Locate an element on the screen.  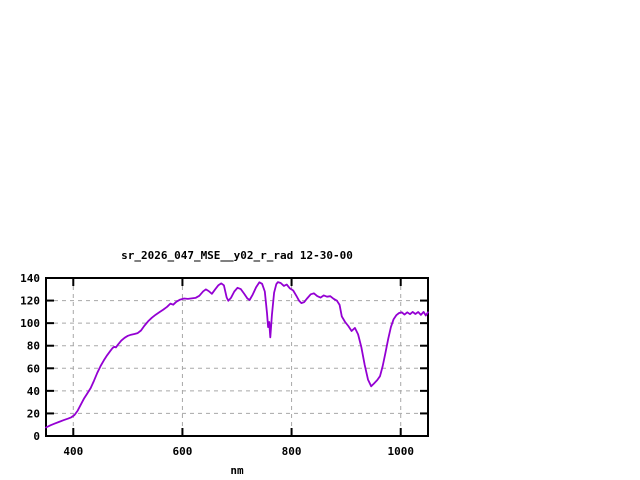
y-tick-label: 140 is located at coordinates (30, 278).